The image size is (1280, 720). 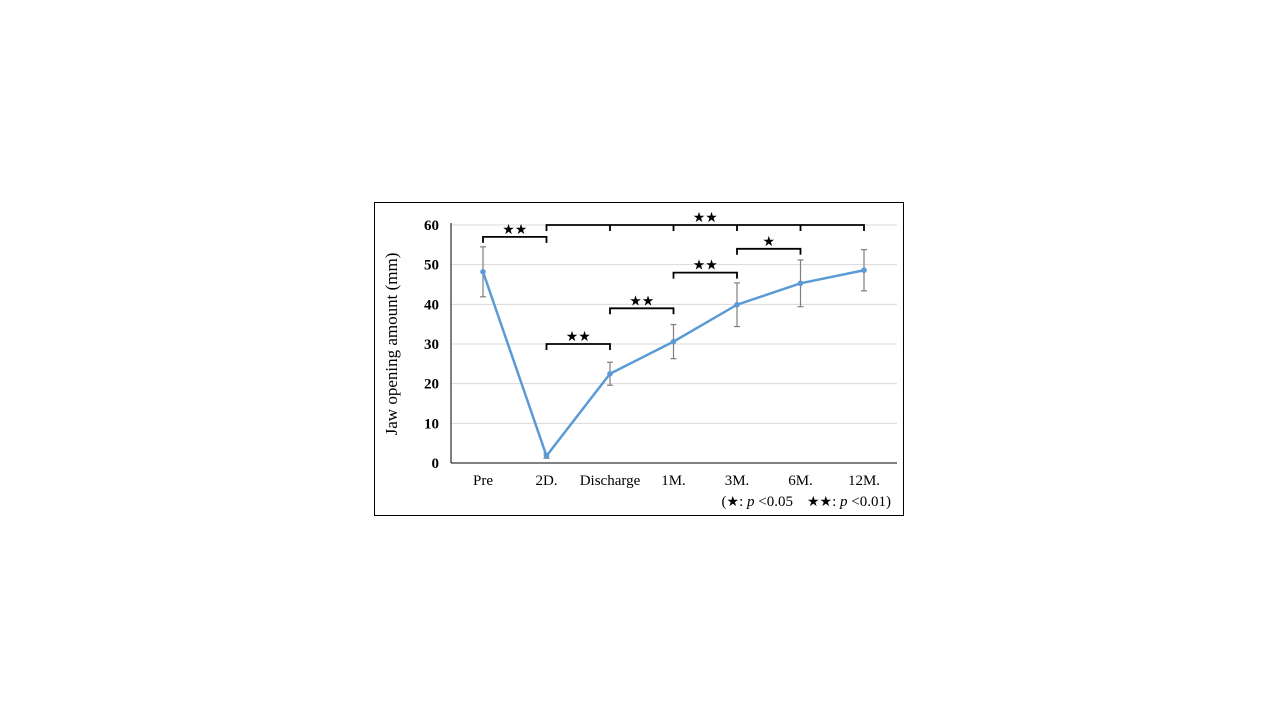 I want to click on series-layer, so click(x=673, y=363).